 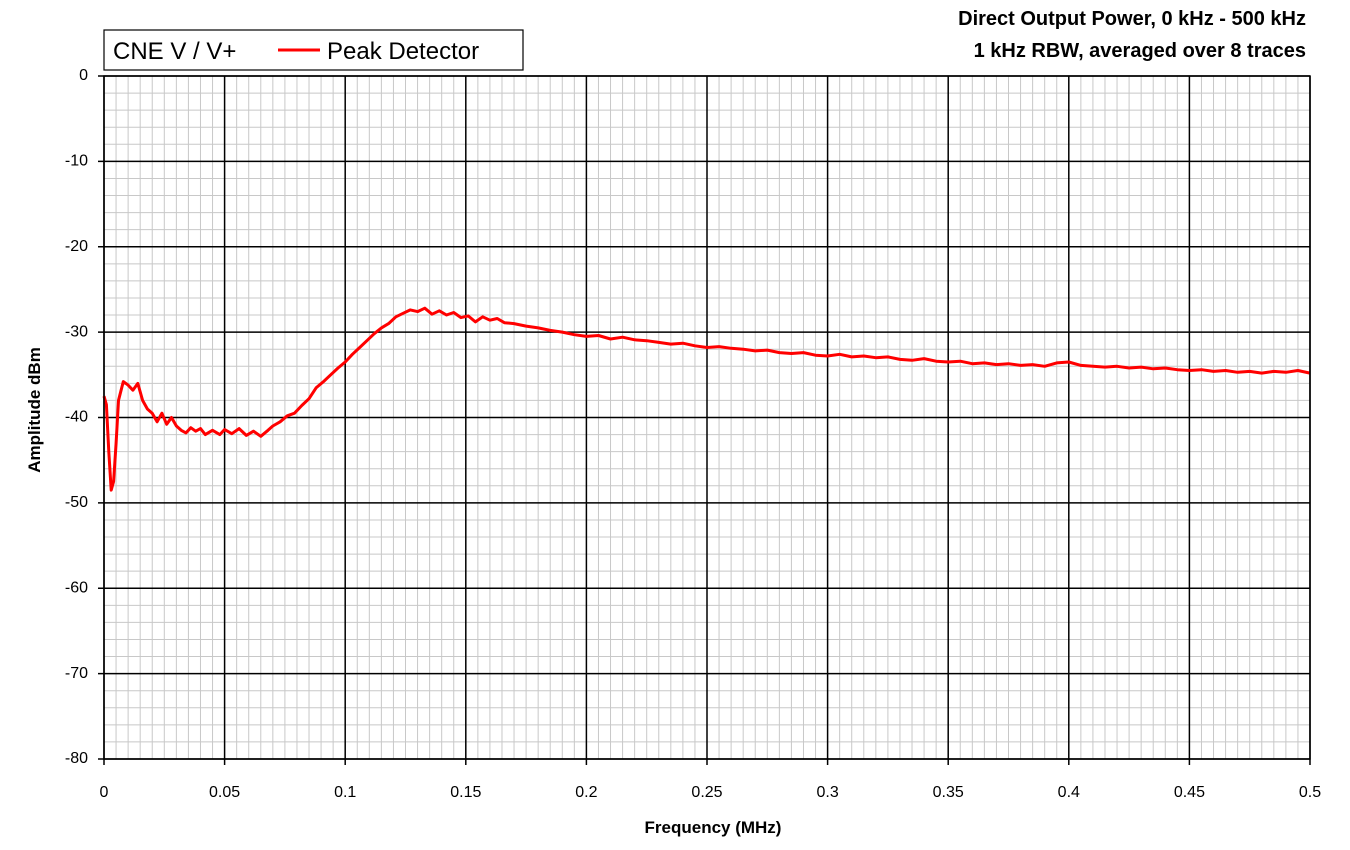 I want to click on y-tick-label: -70, so click(x=76, y=673).